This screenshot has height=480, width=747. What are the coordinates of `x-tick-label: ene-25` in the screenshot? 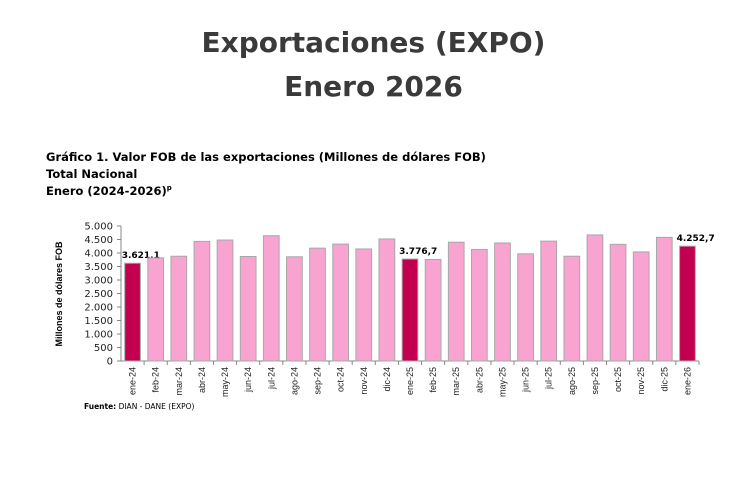 It's located at (410, 381).